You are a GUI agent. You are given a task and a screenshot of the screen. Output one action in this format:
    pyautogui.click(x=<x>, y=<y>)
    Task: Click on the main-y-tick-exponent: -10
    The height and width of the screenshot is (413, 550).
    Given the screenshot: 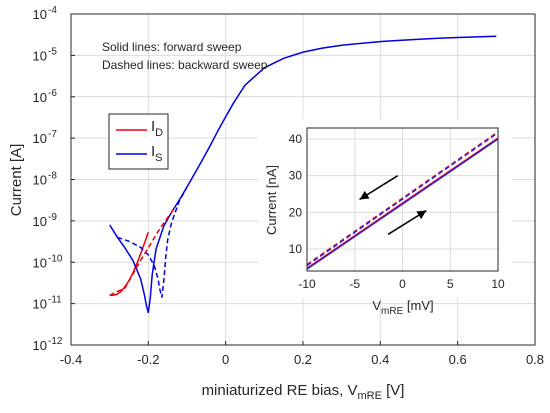 What is the action you would take?
    pyautogui.click(x=55, y=258)
    